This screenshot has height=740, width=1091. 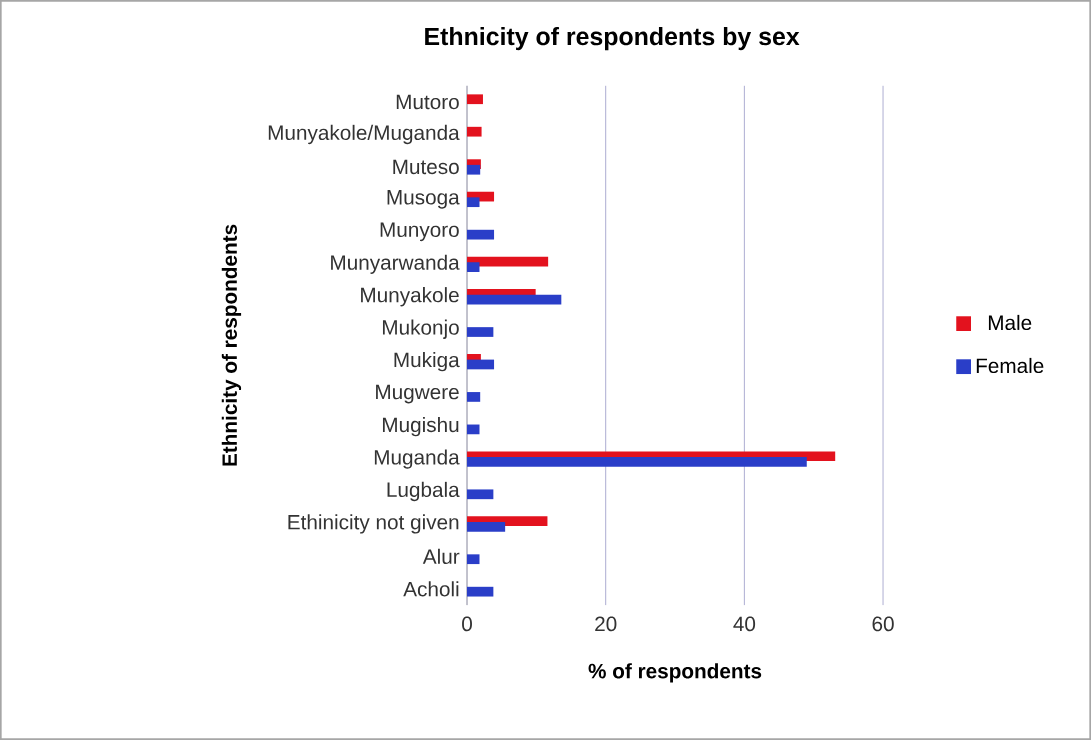 What do you see at coordinates (426, 167) in the screenshot?
I see `y-tick-label: Muteso` at bounding box center [426, 167].